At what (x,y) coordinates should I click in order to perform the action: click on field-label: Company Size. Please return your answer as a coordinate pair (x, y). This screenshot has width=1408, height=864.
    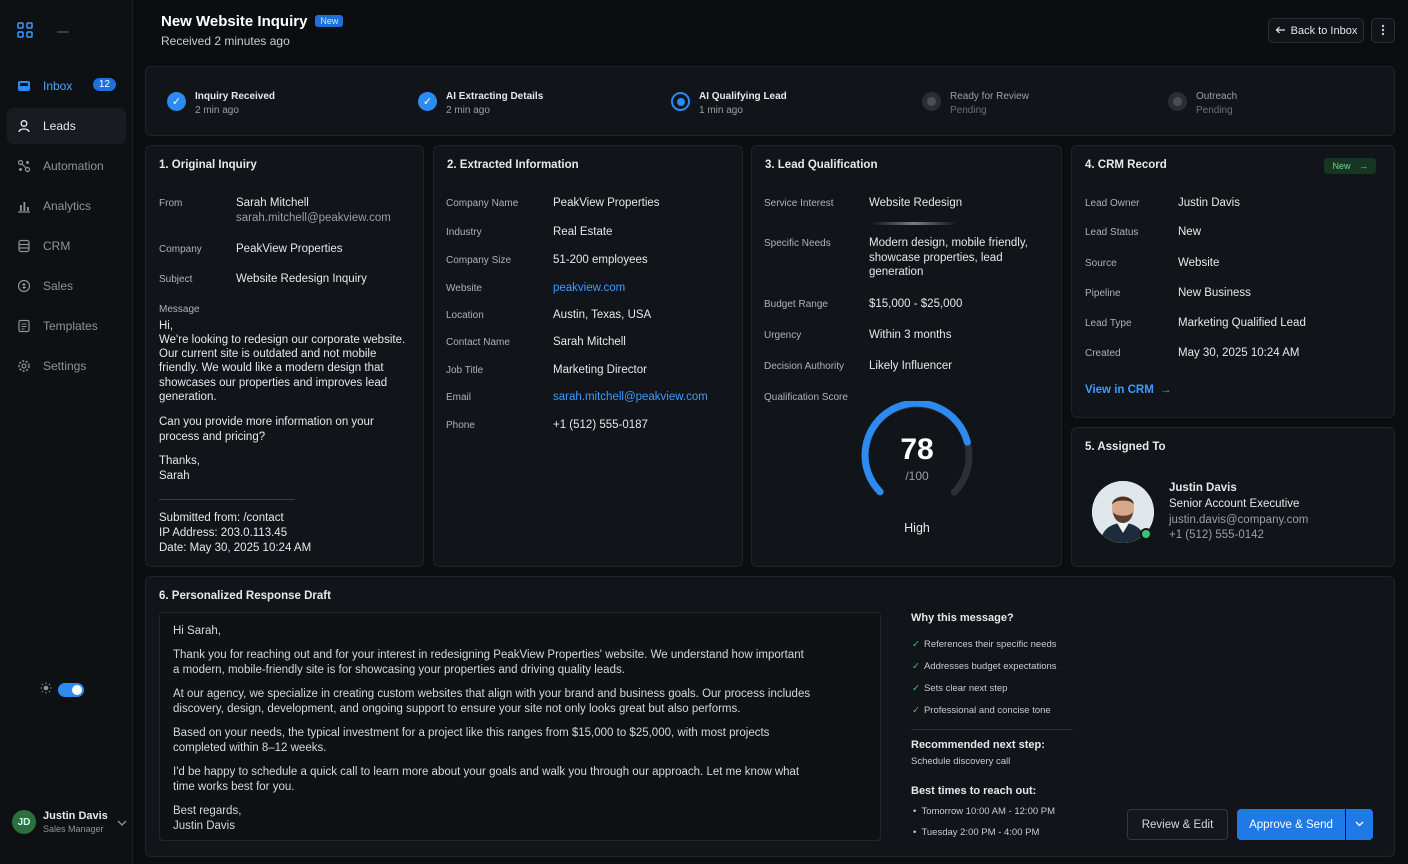
    Looking at the image, I should click on (479, 260).